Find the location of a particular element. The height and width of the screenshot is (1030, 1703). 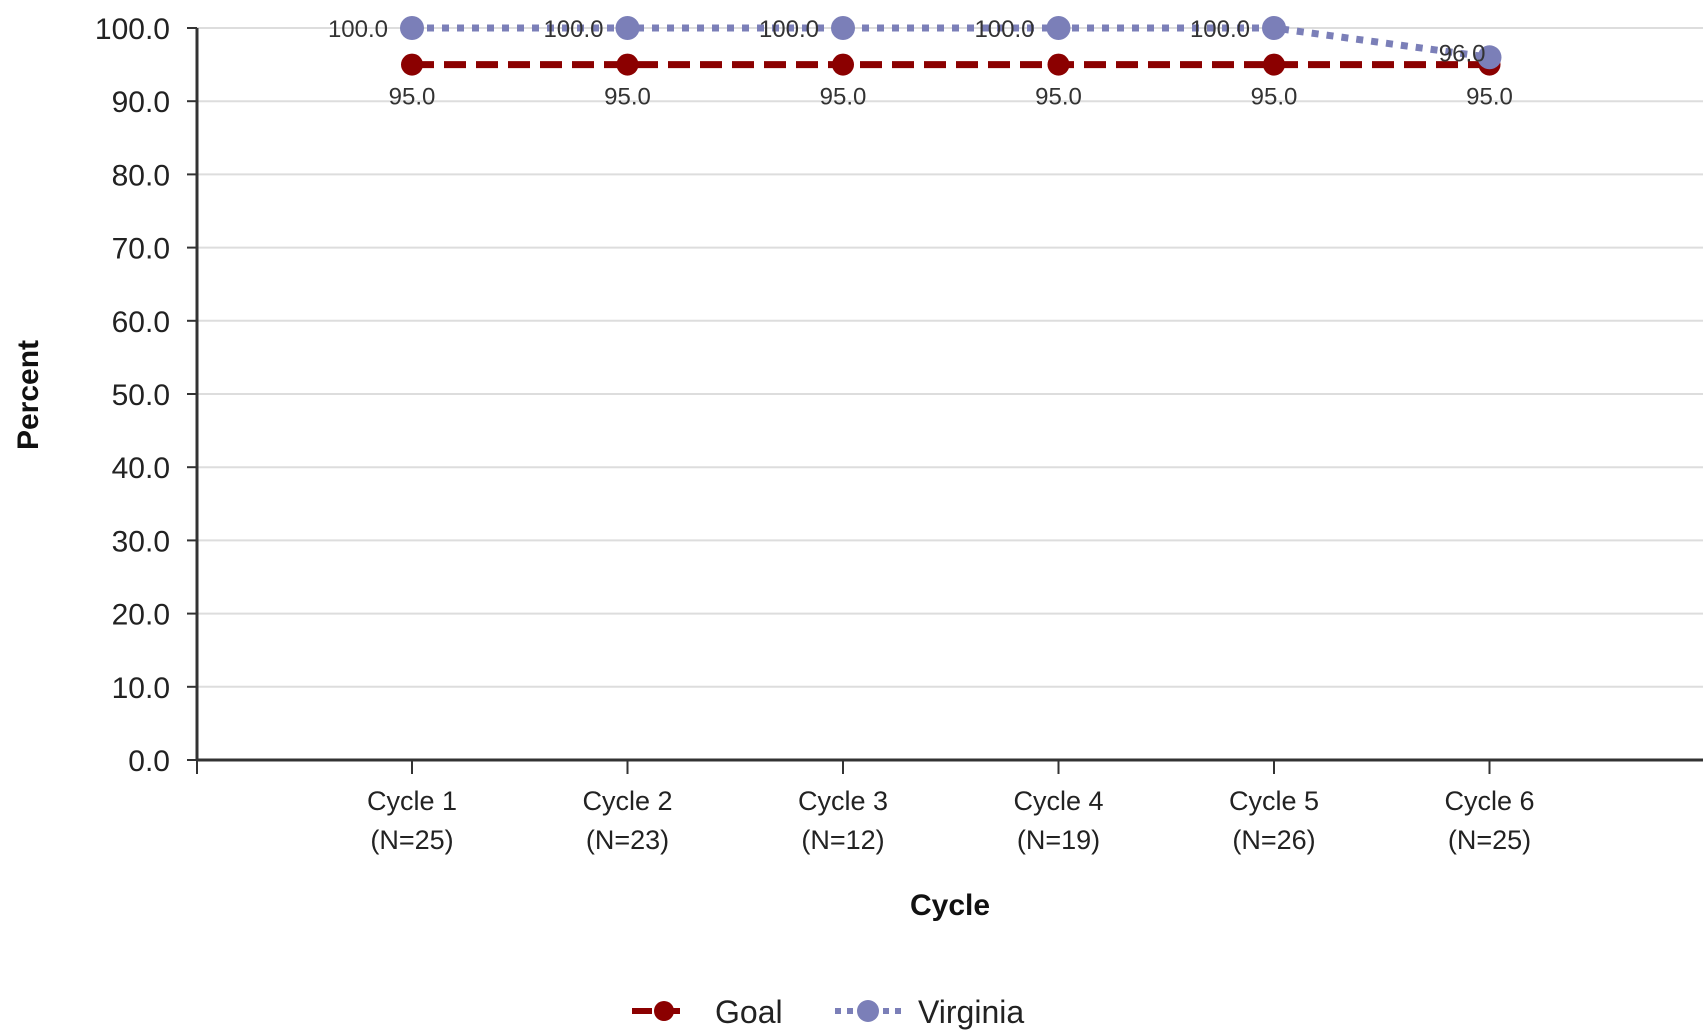

y-tick-label: 70.0 is located at coordinates (141, 249).